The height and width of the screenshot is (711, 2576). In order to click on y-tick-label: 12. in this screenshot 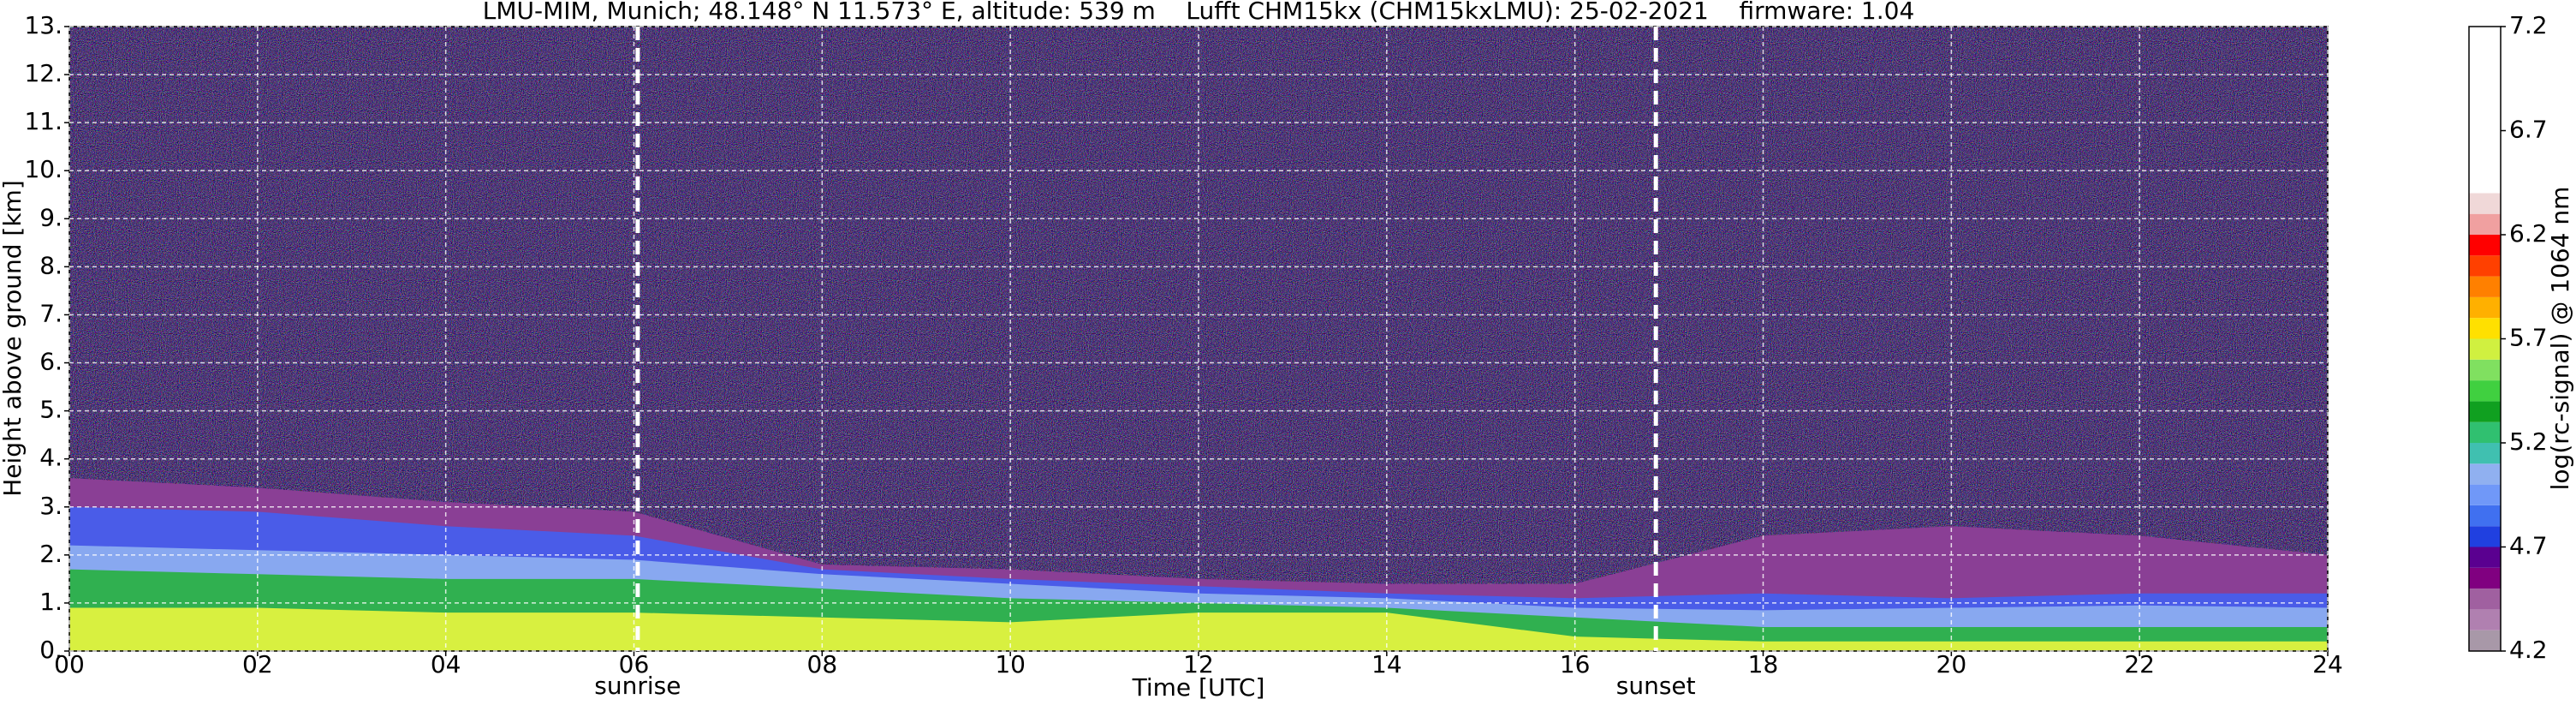, I will do `click(43, 73)`.